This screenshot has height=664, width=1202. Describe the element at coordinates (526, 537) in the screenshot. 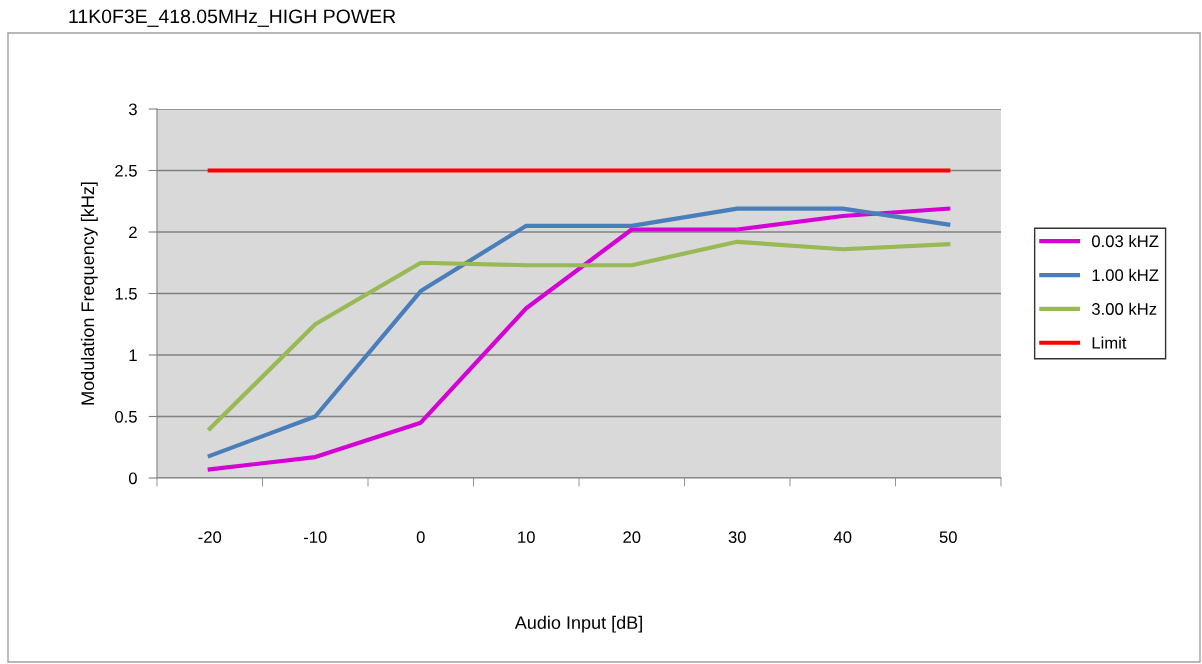

I see `x-tick-label: 10` at that location.